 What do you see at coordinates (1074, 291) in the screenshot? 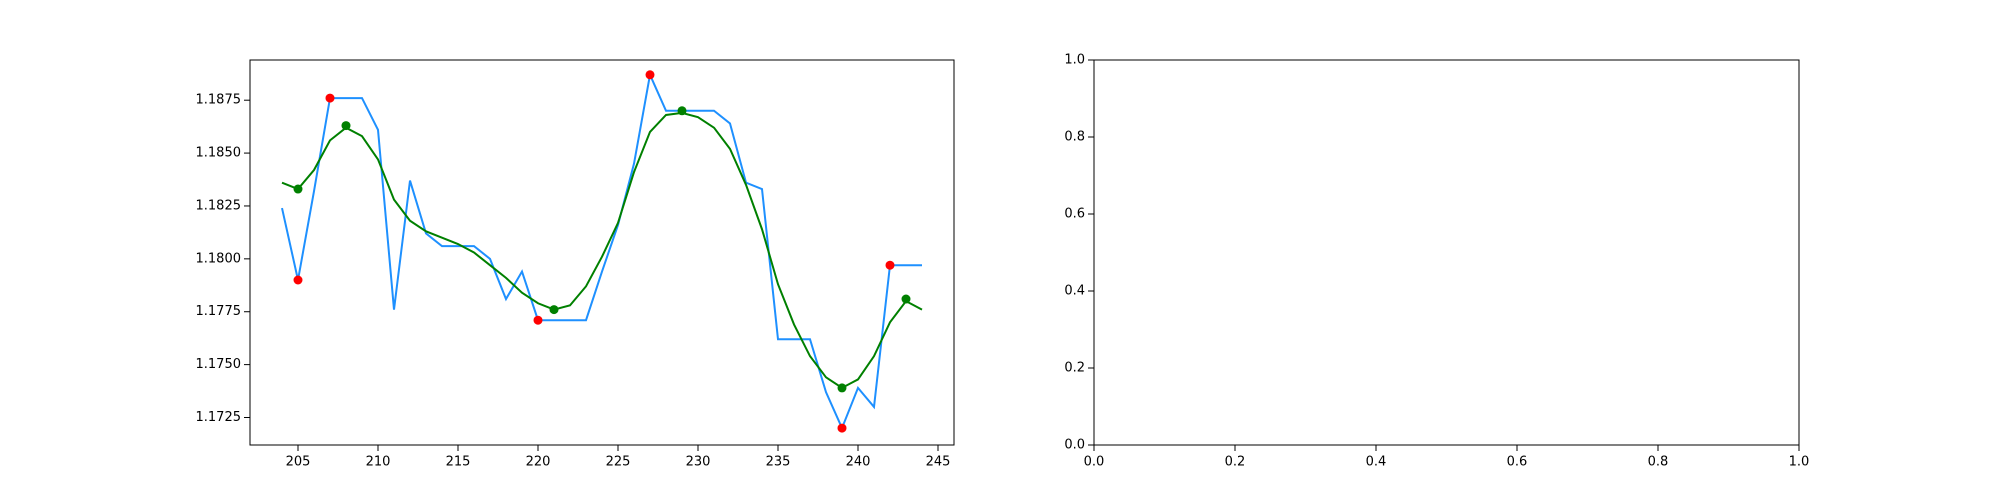
I see `y-tick-label: 0.4` at bounding box center [1074, 291].